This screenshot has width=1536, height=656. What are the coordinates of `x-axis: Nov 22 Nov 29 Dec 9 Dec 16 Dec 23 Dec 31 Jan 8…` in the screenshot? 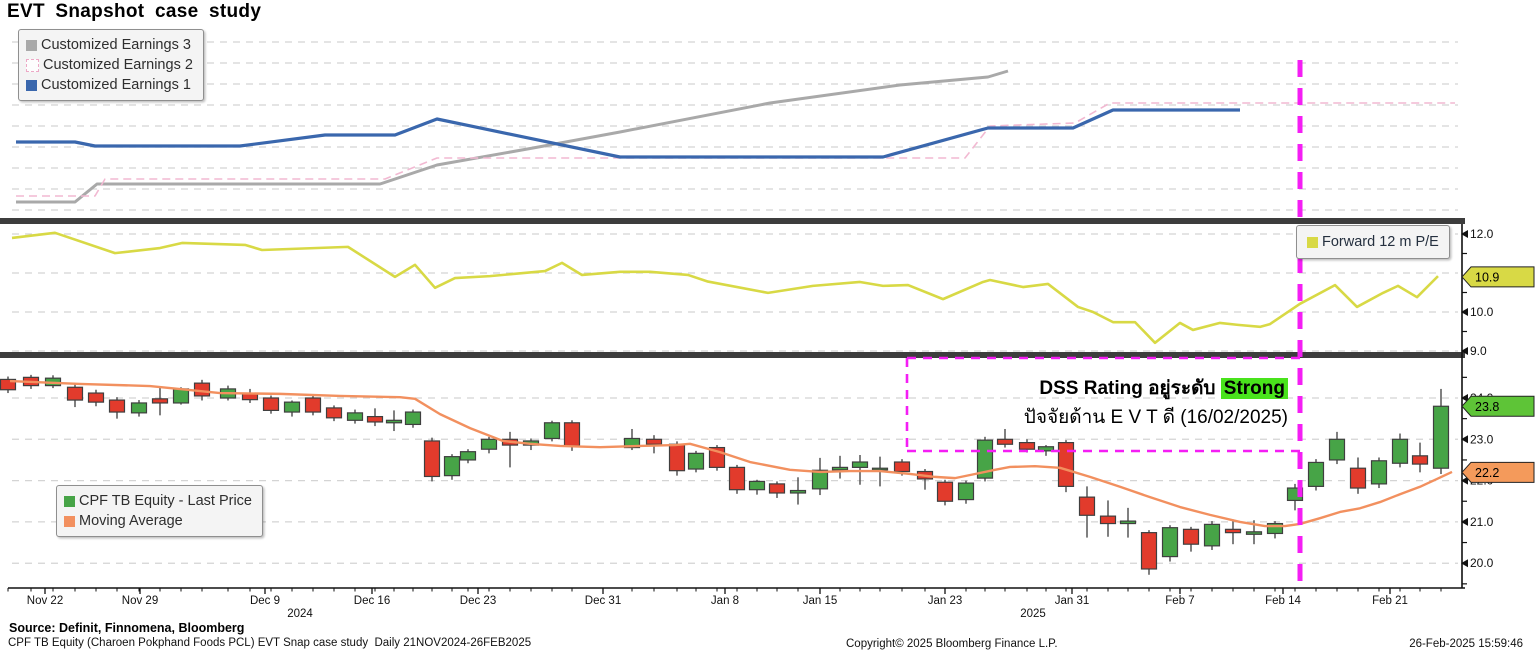 It's located at (736, 603).